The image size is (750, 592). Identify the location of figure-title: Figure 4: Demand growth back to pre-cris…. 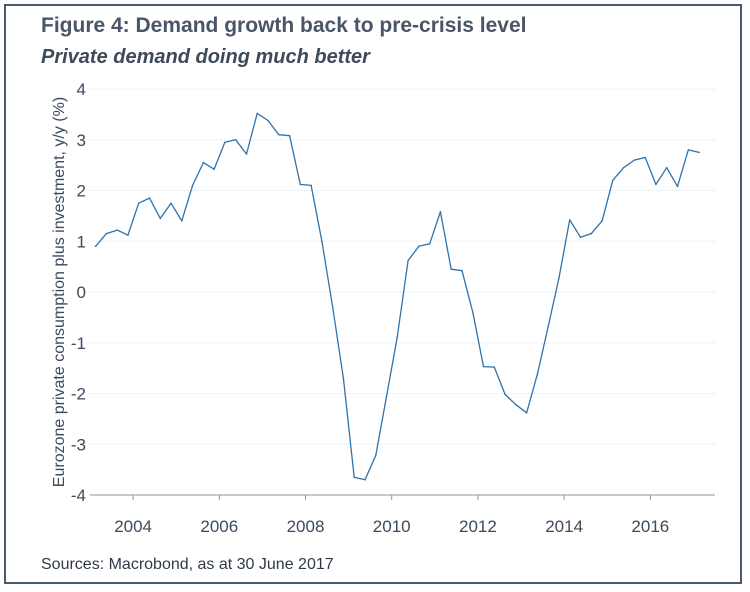
(284, 25).